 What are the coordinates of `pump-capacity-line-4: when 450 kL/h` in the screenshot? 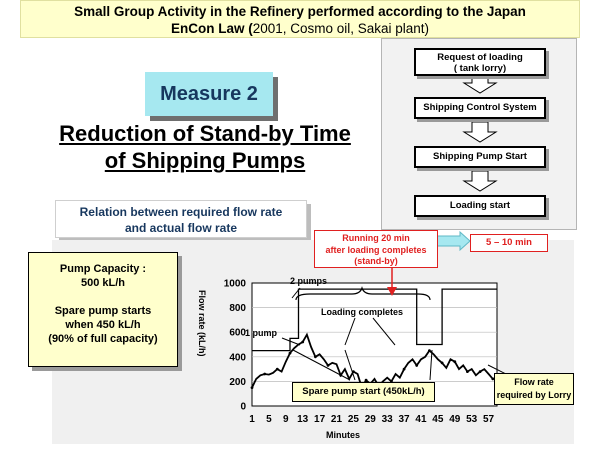 It's located at (103, 325).